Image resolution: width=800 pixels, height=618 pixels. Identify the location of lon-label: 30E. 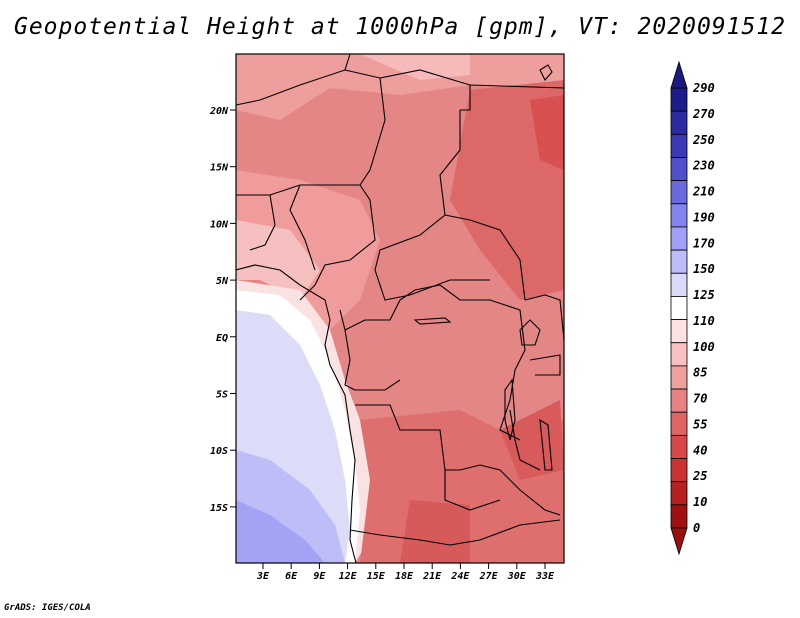
(517, 576).